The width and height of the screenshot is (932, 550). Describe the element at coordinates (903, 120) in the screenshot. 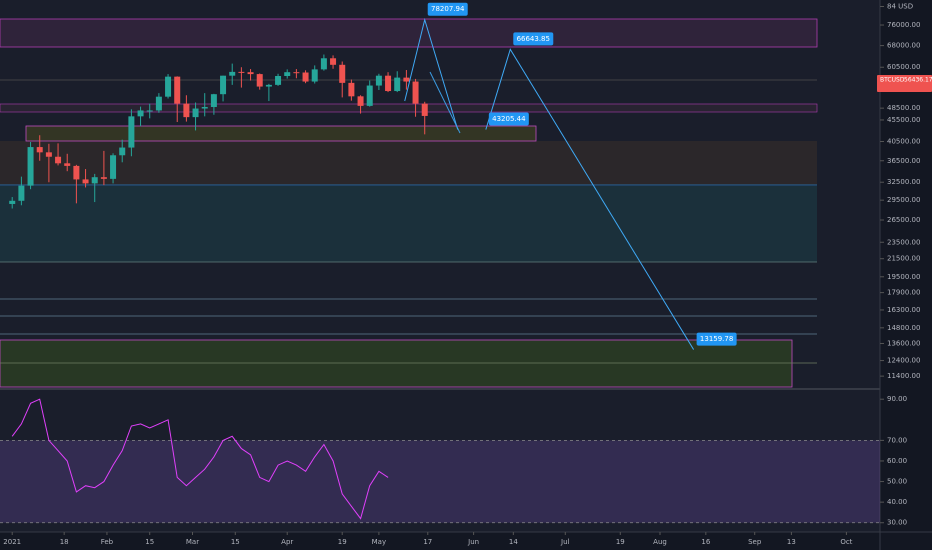

I see `y-tick-label: 45500.00` at that location.